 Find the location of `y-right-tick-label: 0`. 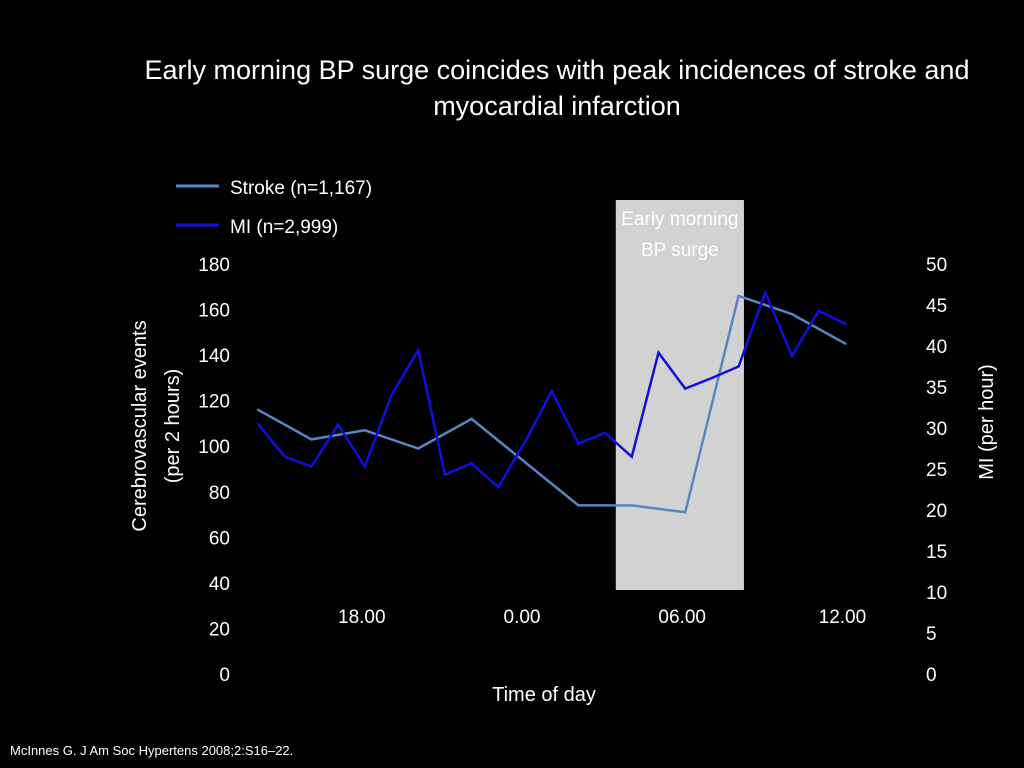

y-right-tick-label: 0 is located at coordinates (931, 675).